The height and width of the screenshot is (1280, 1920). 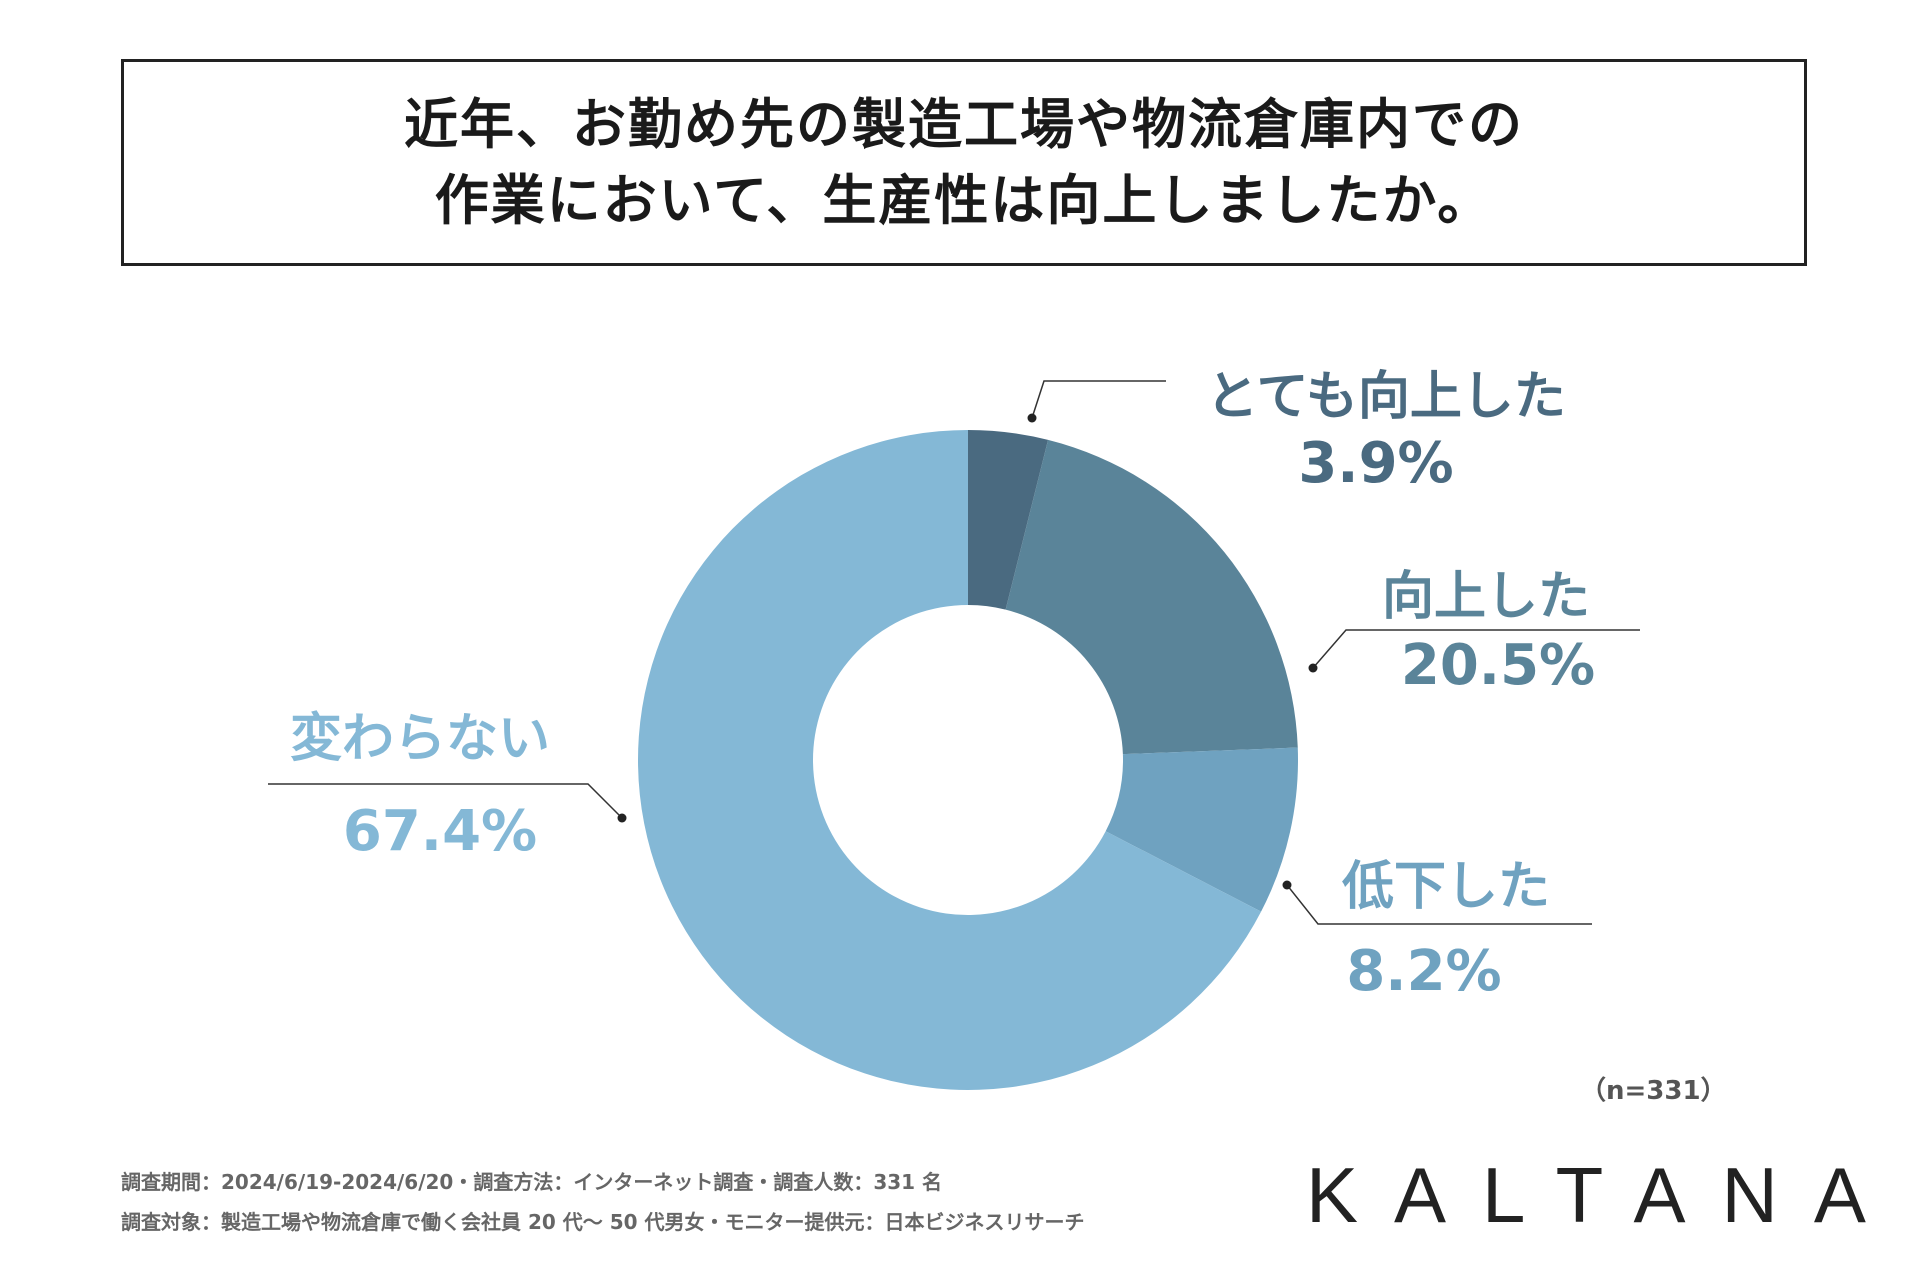 What do you see at coordinates (1486, 597) in the screenshot?
I see `category-label-2: 向上した` at bounding box center [1486, 597].